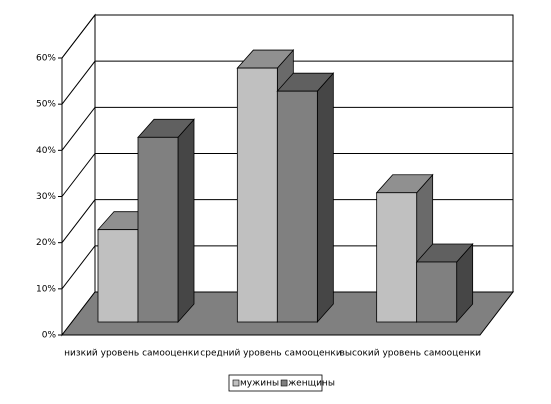  I want to click on legend-box, so click(275, 383).